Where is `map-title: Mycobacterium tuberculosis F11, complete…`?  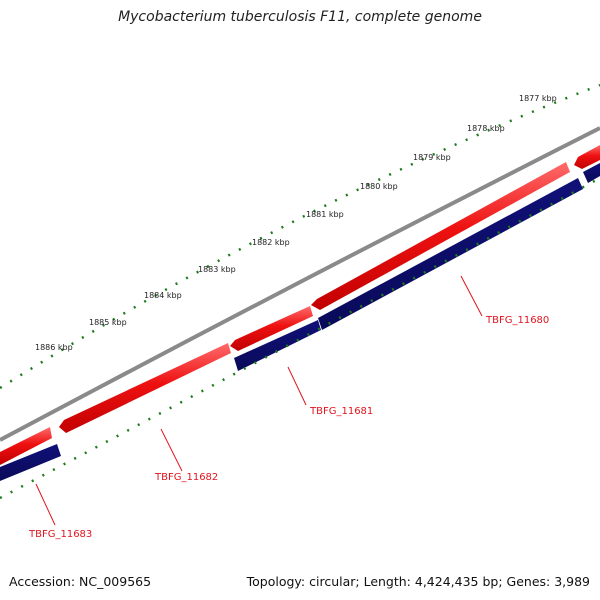
map-title: Mycobacterium tuberculosis F11, complete… is located at coordinates (300, 17).